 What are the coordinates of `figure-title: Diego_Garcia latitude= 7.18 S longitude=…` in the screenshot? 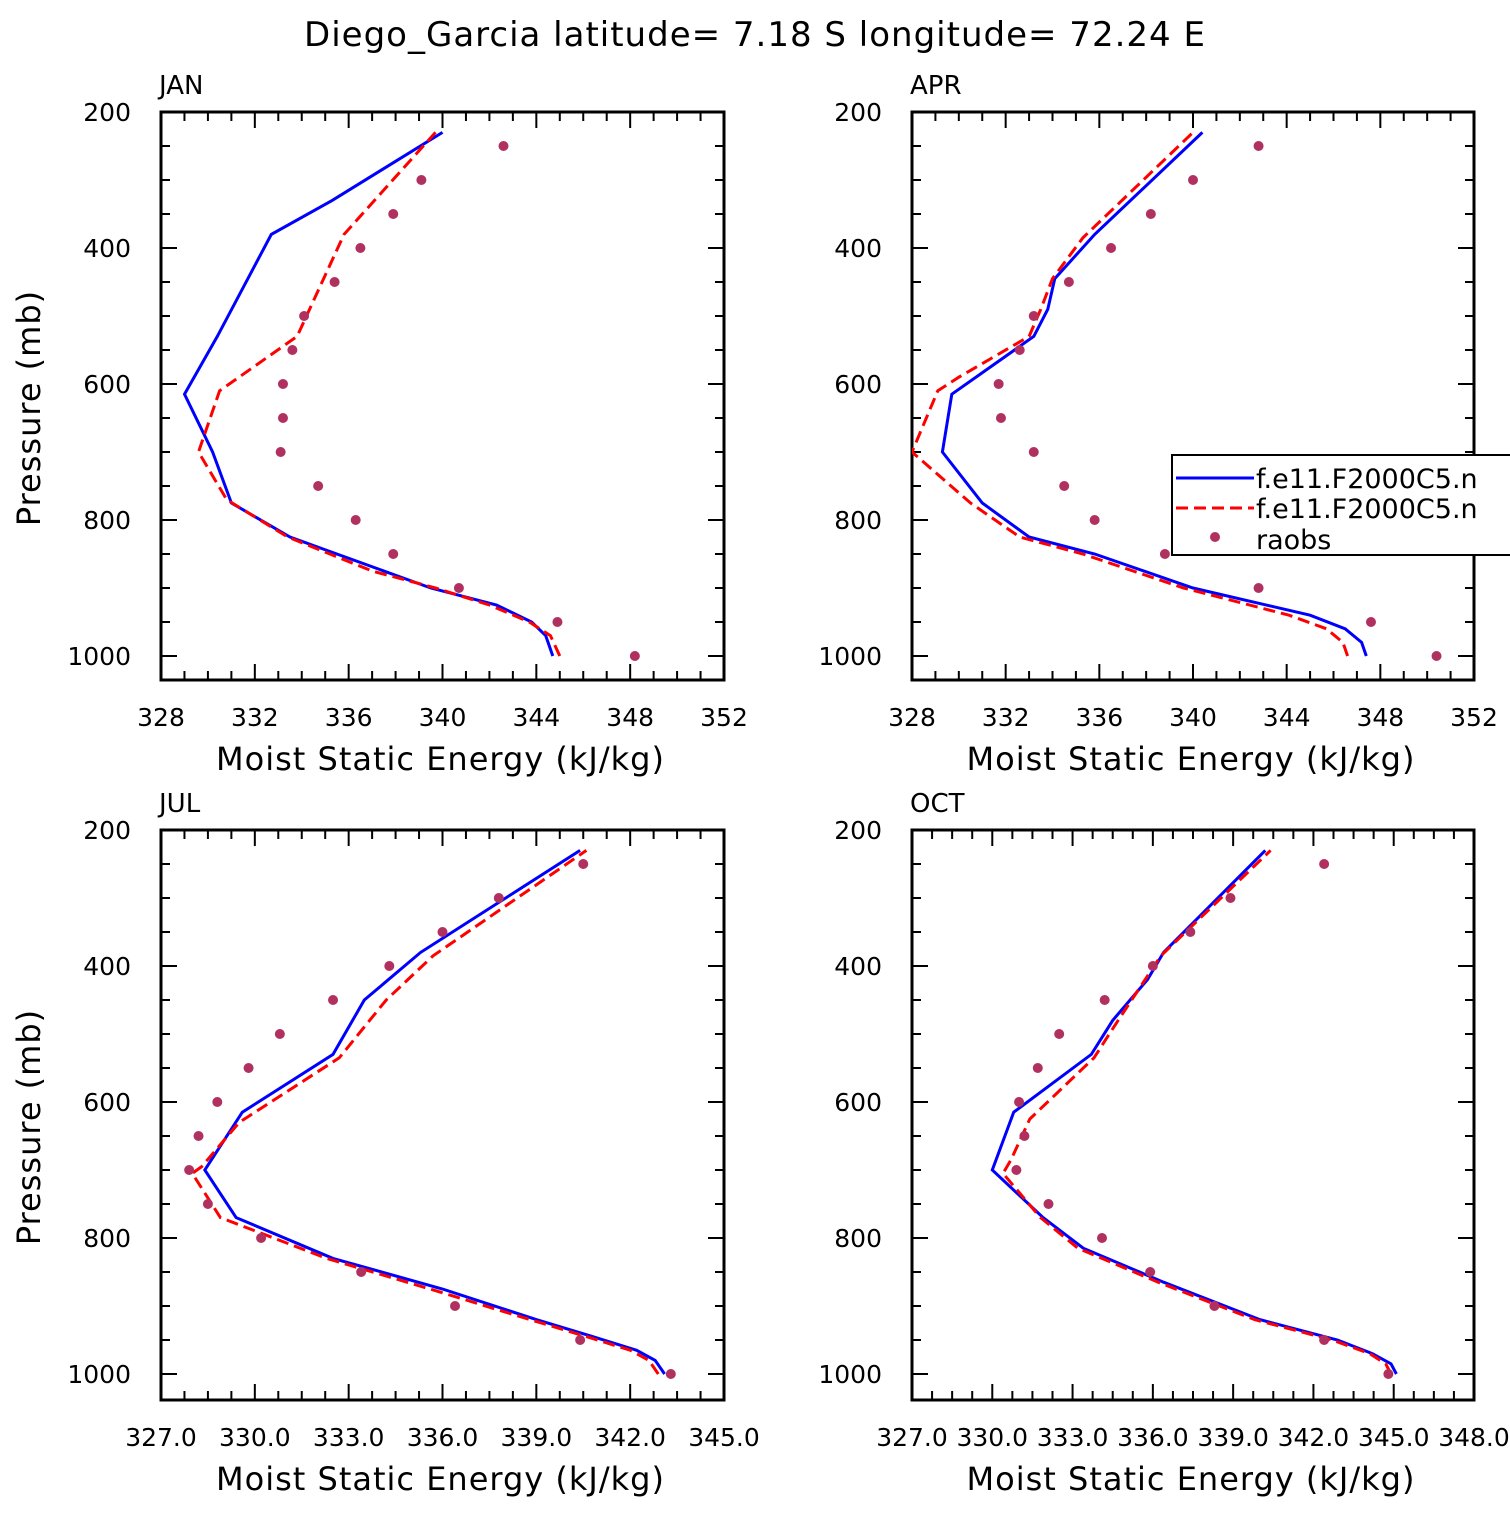 It's located at (755, 35).